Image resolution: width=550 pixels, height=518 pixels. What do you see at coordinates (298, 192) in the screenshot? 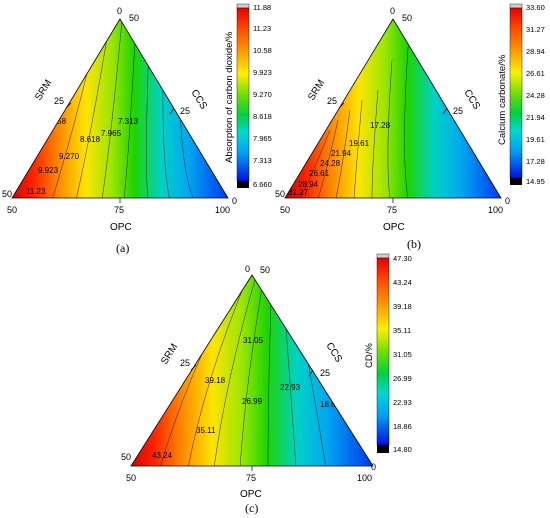
I see `contour-label: 31.27` at bounding box center [298, 192].